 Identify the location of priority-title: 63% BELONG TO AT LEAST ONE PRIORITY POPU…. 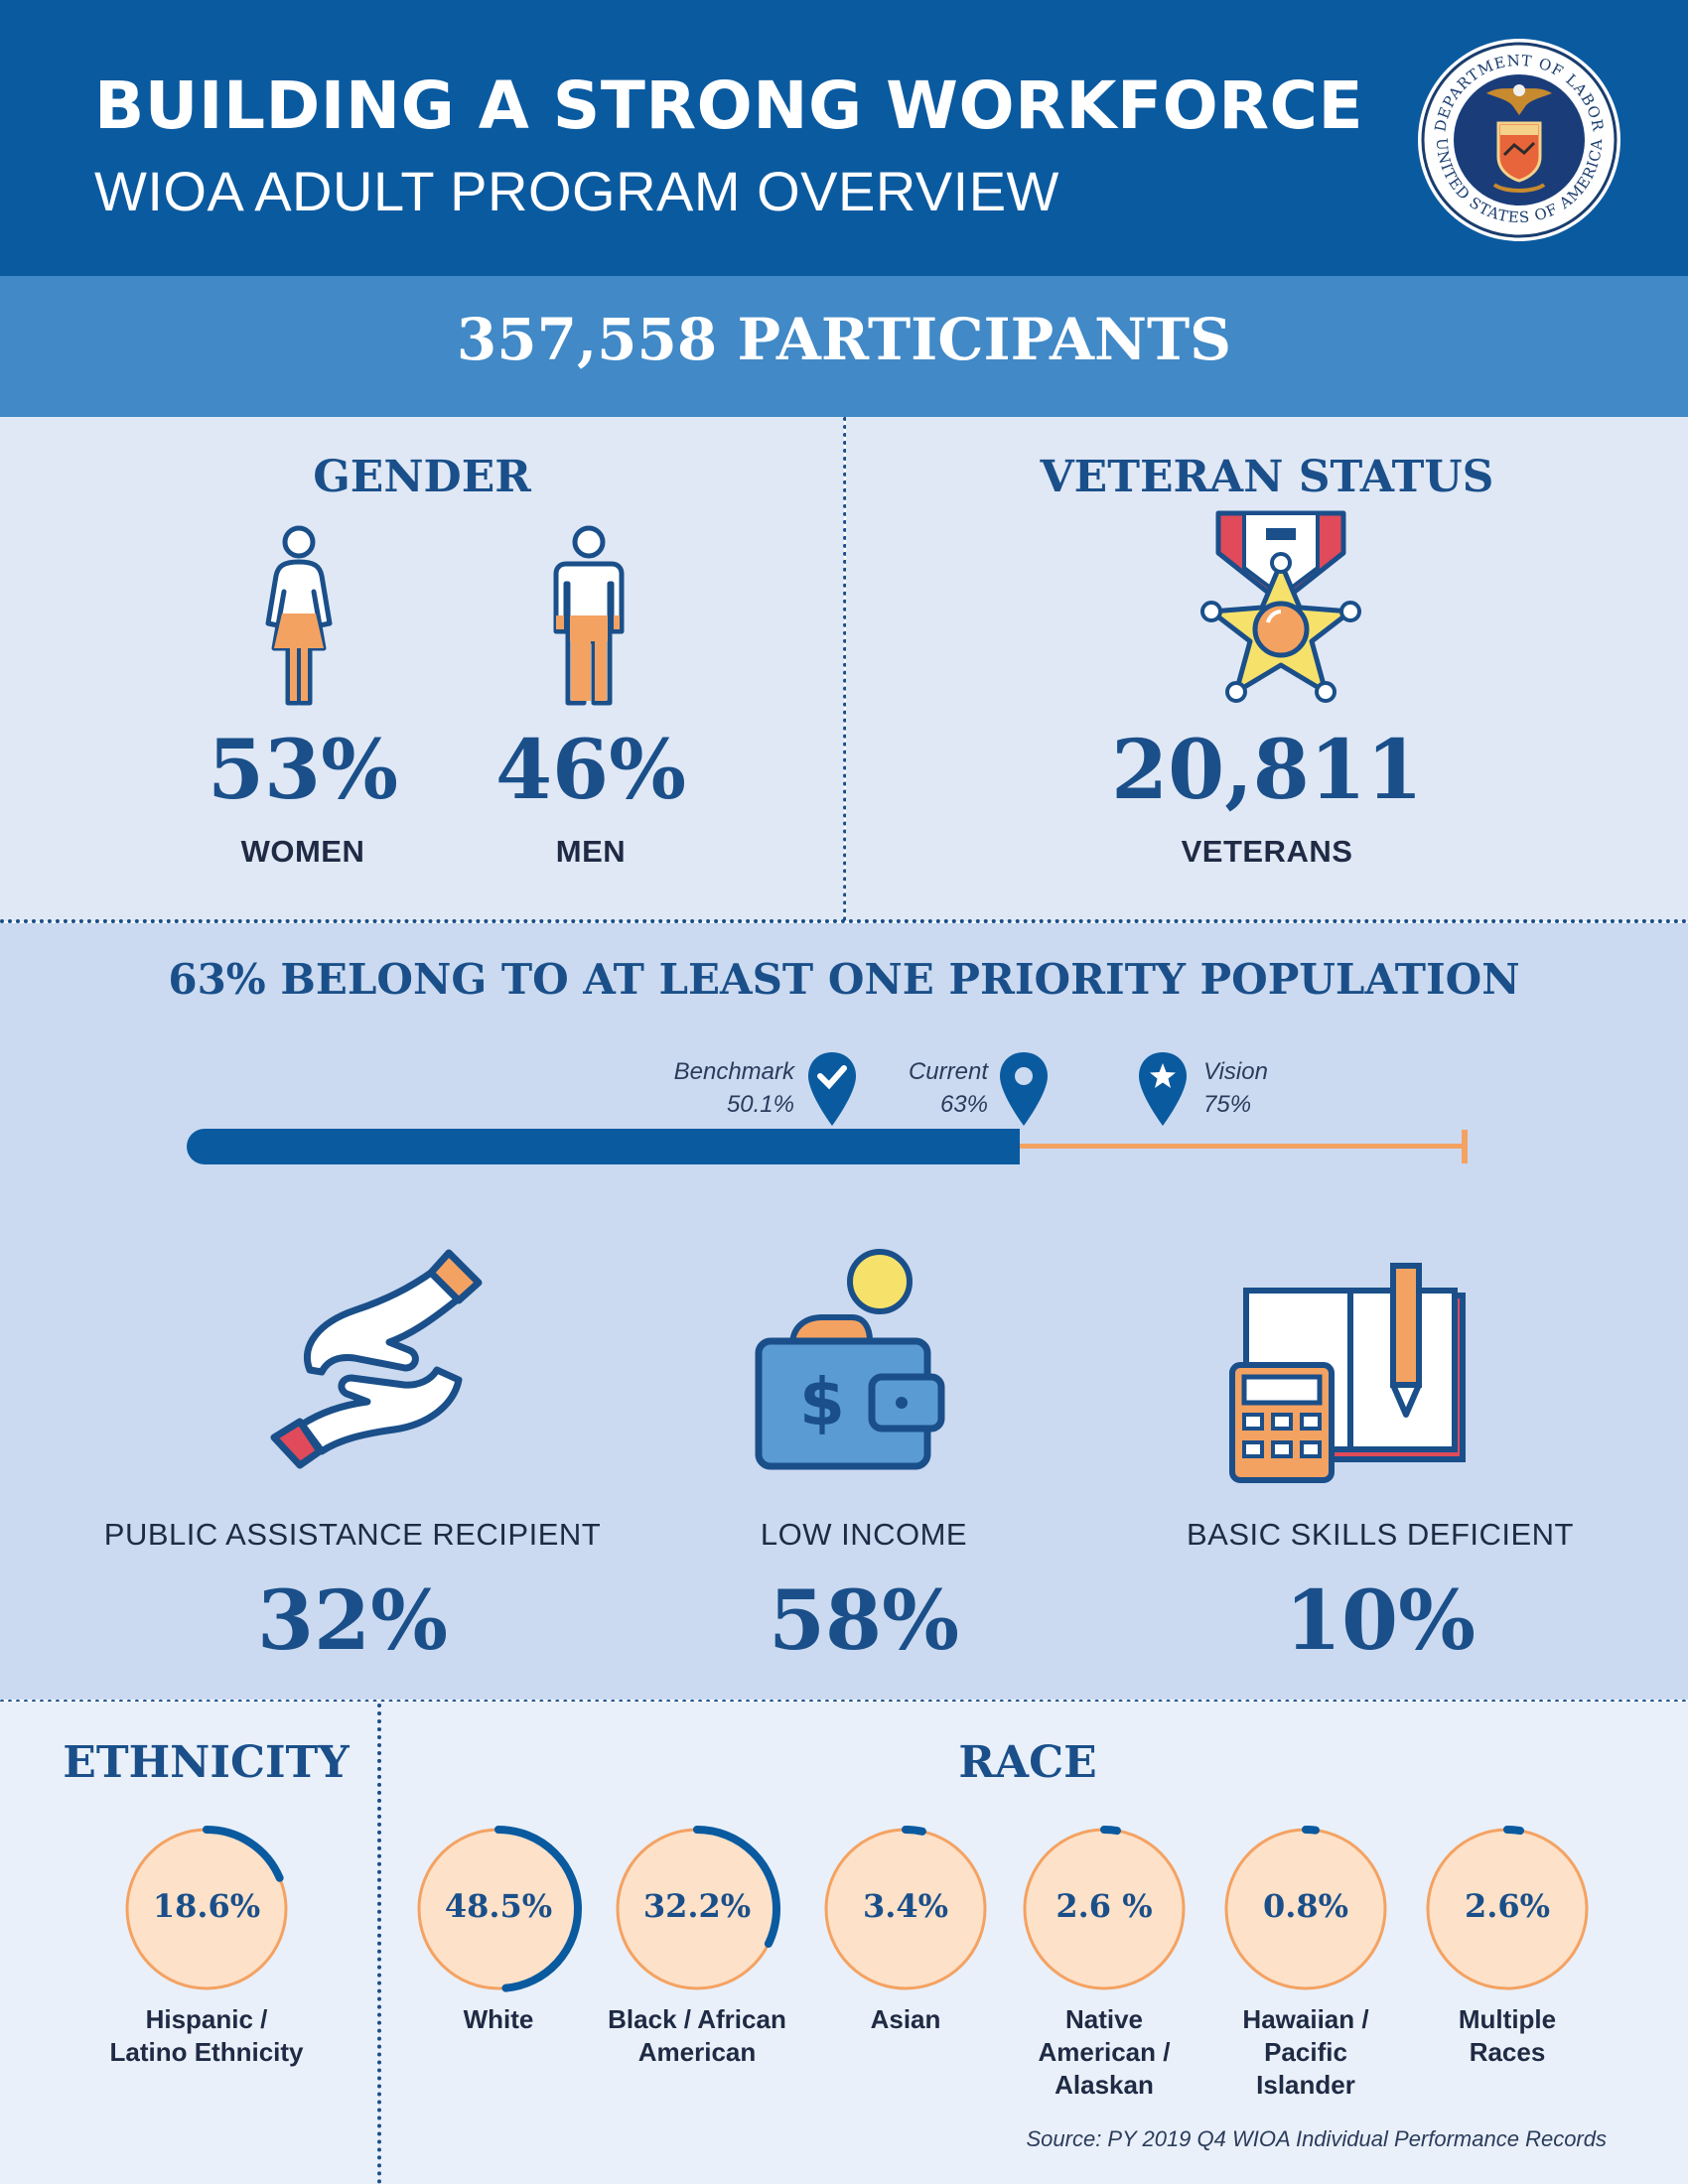
(844, 979).